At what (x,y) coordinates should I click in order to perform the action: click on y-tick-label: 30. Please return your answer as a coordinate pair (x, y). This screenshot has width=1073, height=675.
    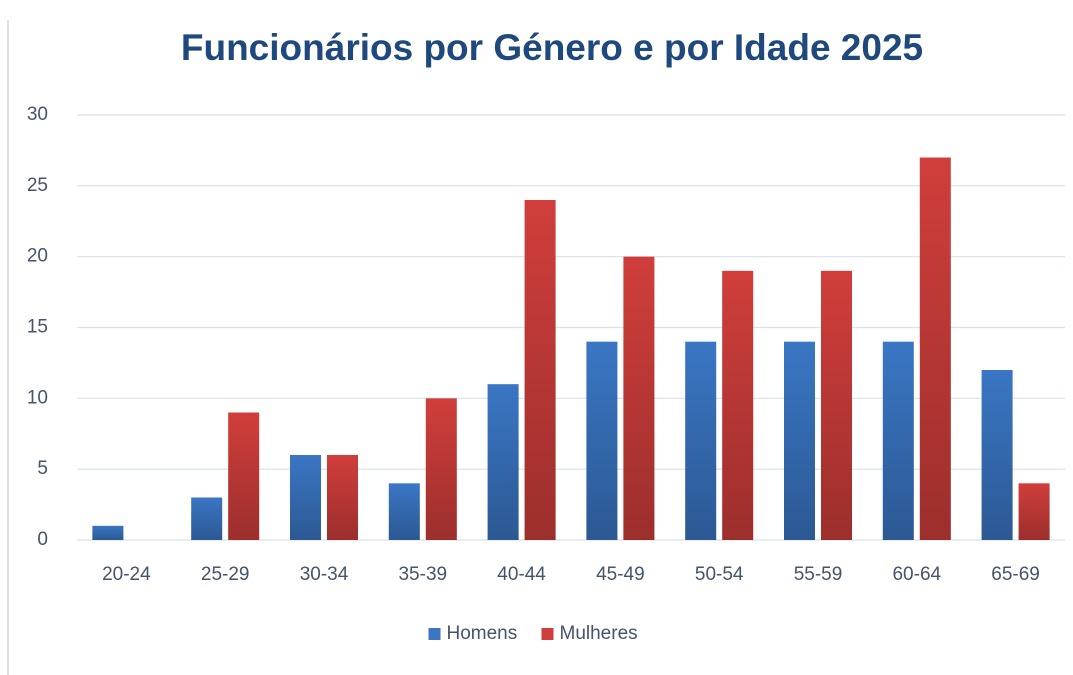
    Looking at the image, I should click on (37, 114).